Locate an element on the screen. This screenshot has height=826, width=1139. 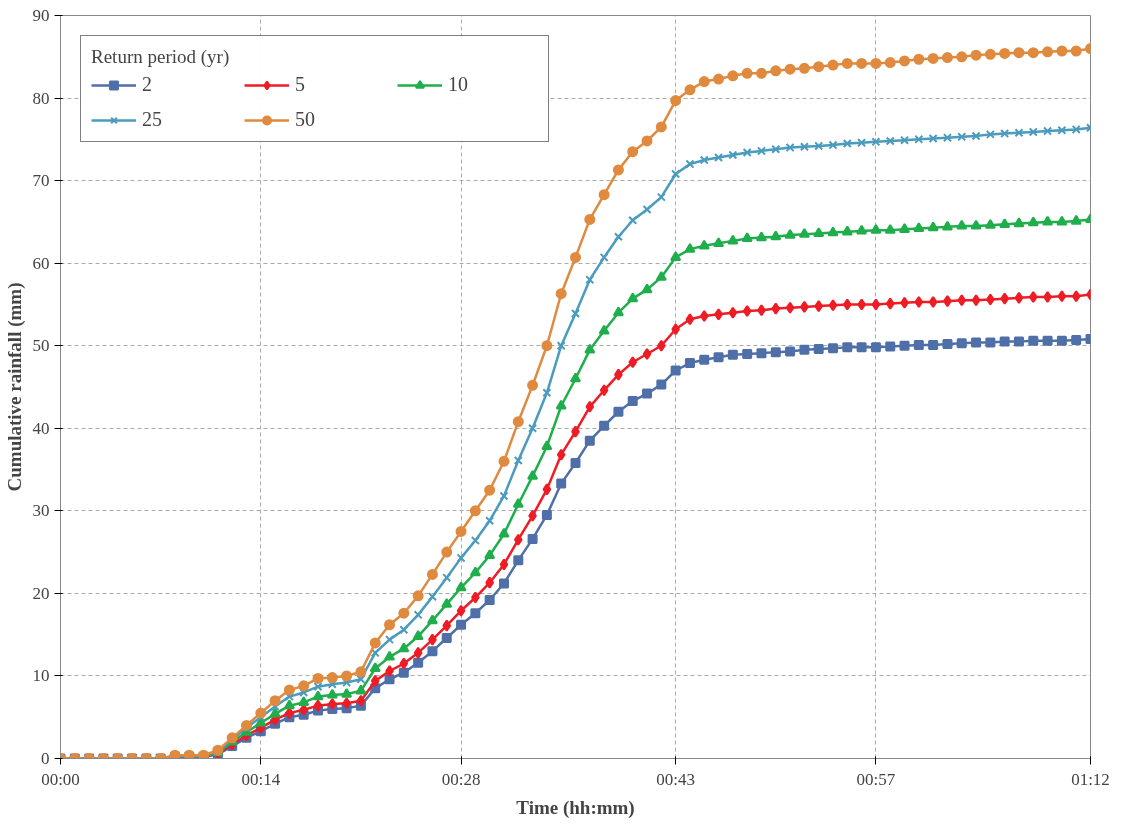
legend-title: Return period (yr) is located at coordinates (161, 57).